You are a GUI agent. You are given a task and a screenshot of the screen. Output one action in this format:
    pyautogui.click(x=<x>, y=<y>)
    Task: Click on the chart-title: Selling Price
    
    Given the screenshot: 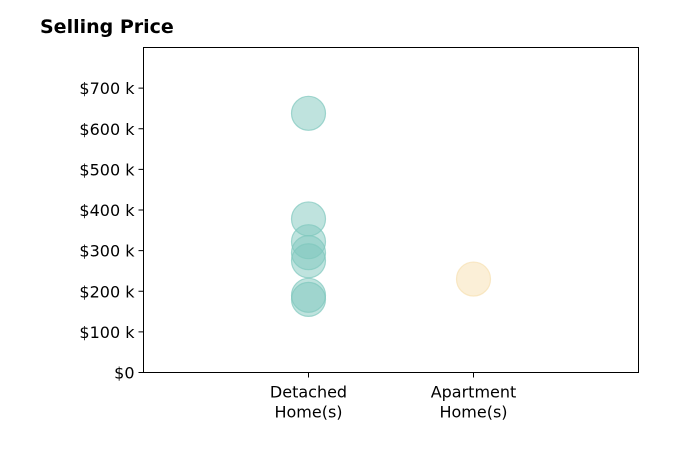 What is the action you would take?
    pyautogui.click(x=107, y=27)
    